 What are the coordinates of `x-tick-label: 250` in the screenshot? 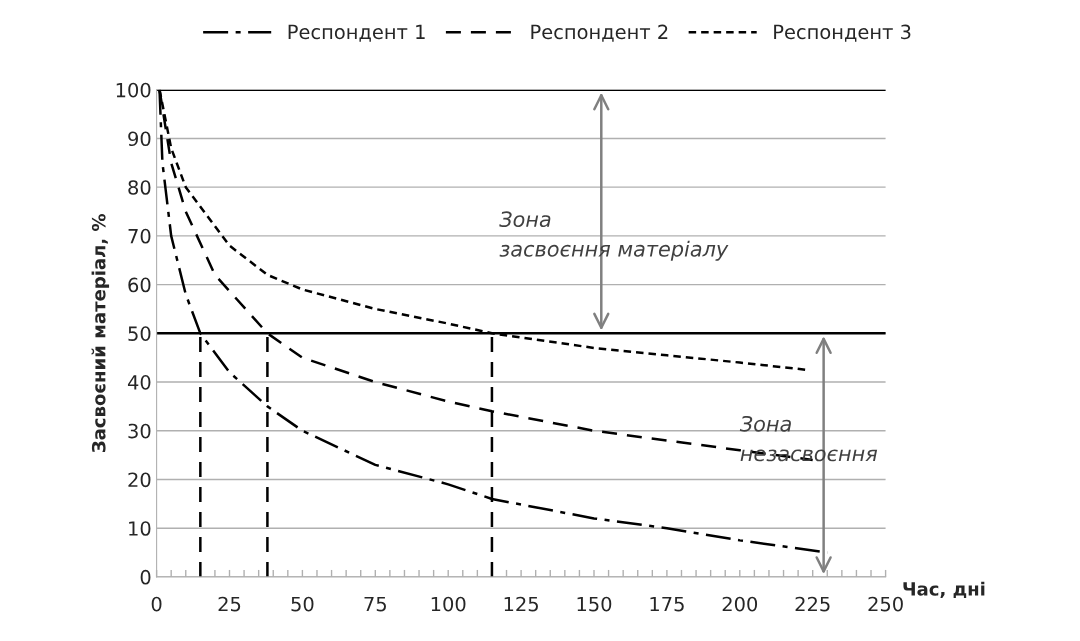 It's located at (885, 604).